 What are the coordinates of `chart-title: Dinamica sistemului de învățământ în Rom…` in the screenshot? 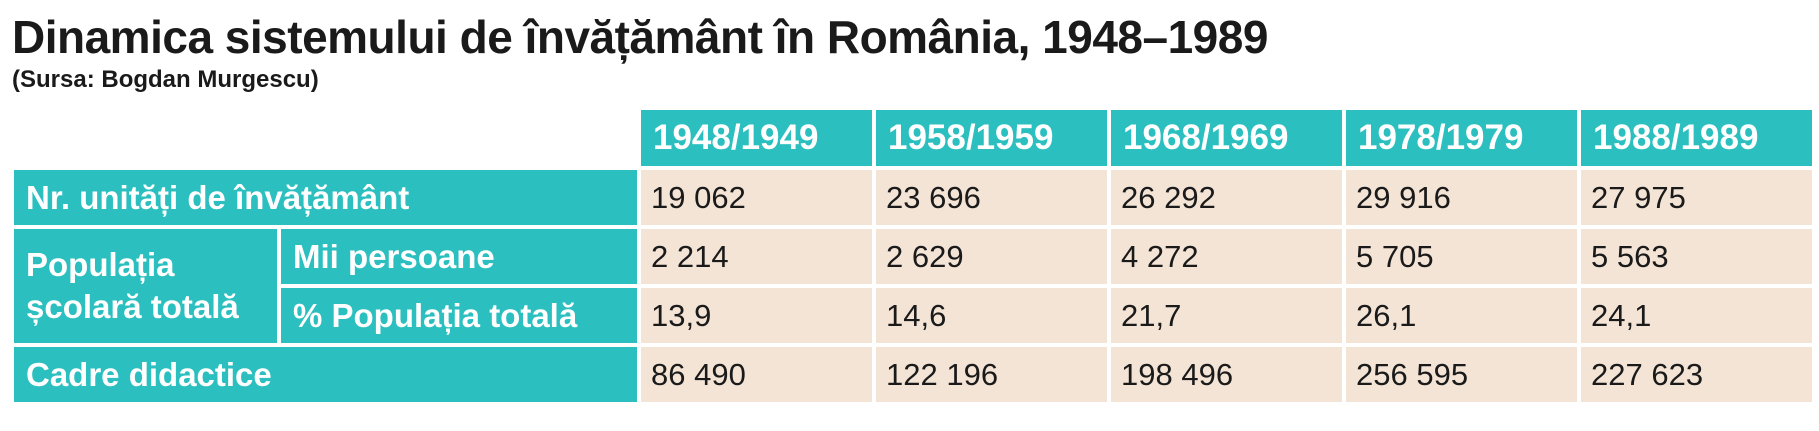 It's located at (640, 37).